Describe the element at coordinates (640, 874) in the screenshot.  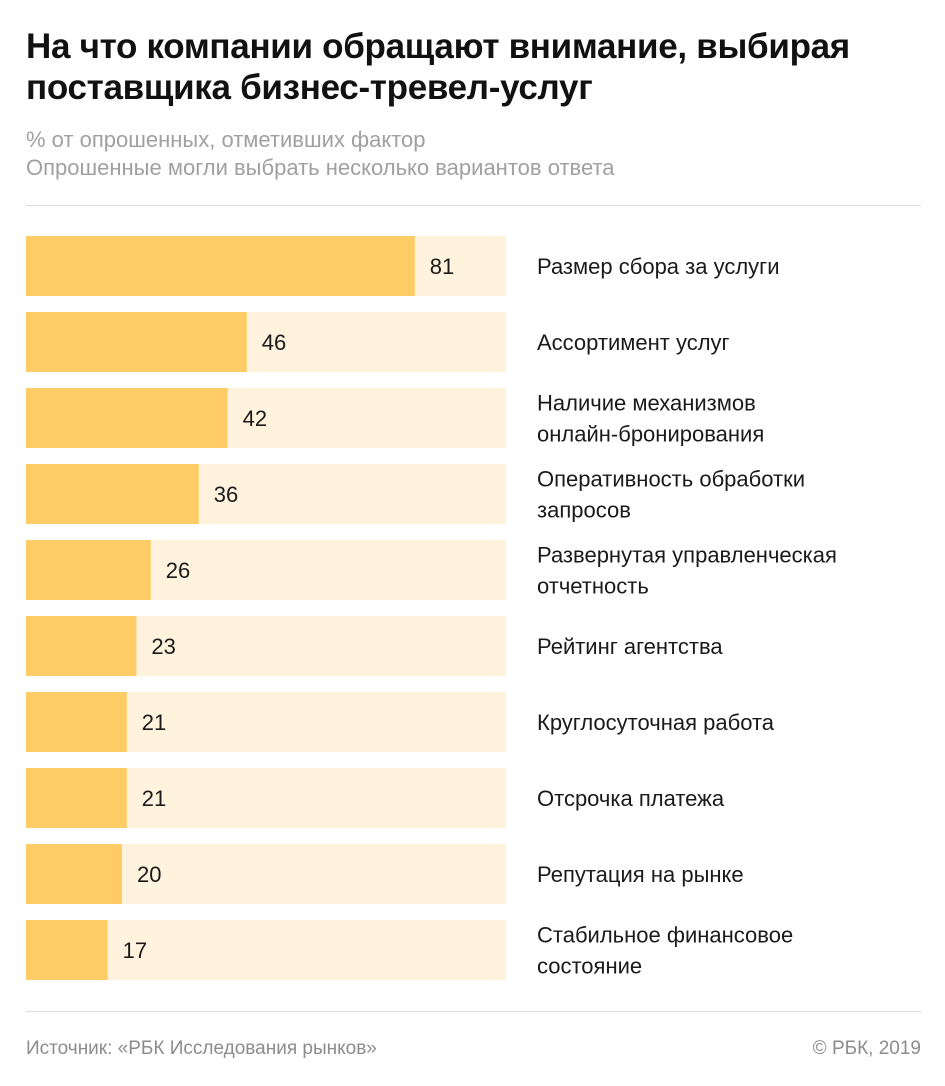
I see `category-label: Репутация на рынке` at that location.